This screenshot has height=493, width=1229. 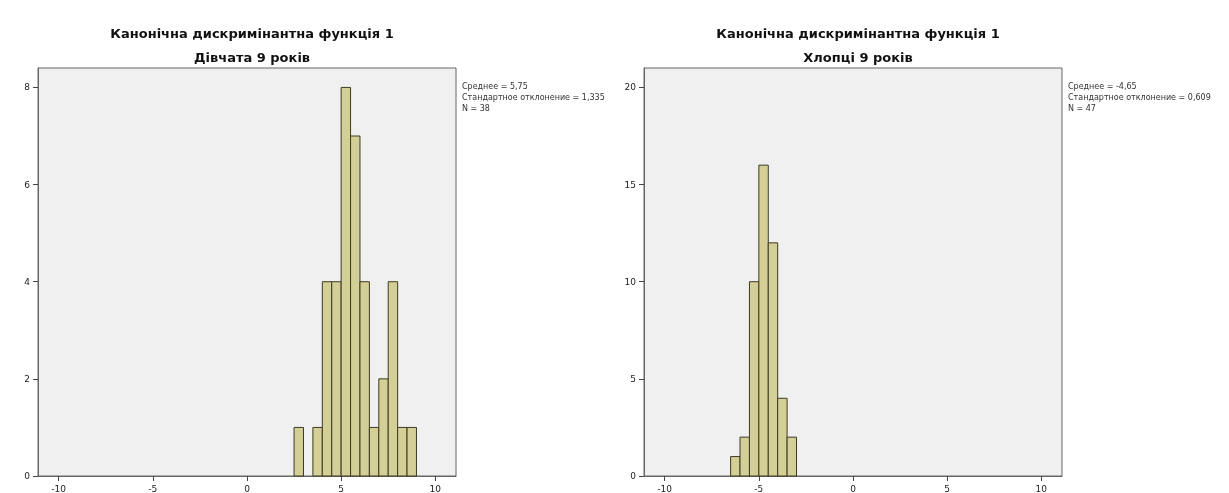 I want to click on text: N = 47, so click(x=1082, y=108).